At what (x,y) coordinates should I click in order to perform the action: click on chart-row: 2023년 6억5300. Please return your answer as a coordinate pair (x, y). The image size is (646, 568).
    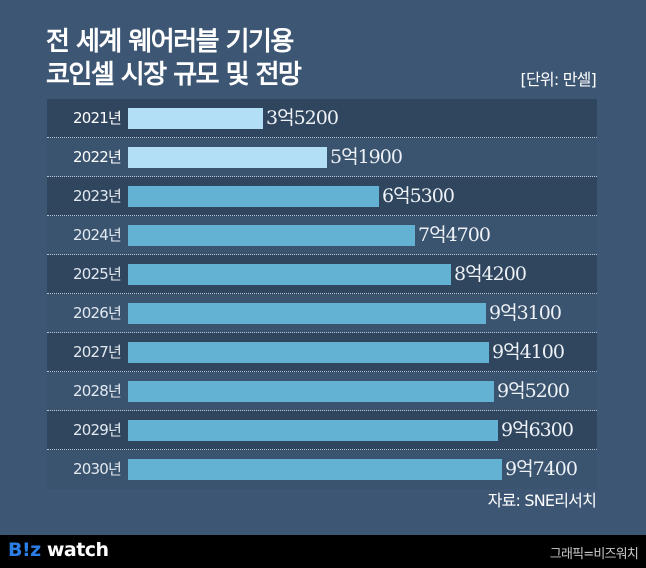
    Looking at the image, I should click on (322, 196).